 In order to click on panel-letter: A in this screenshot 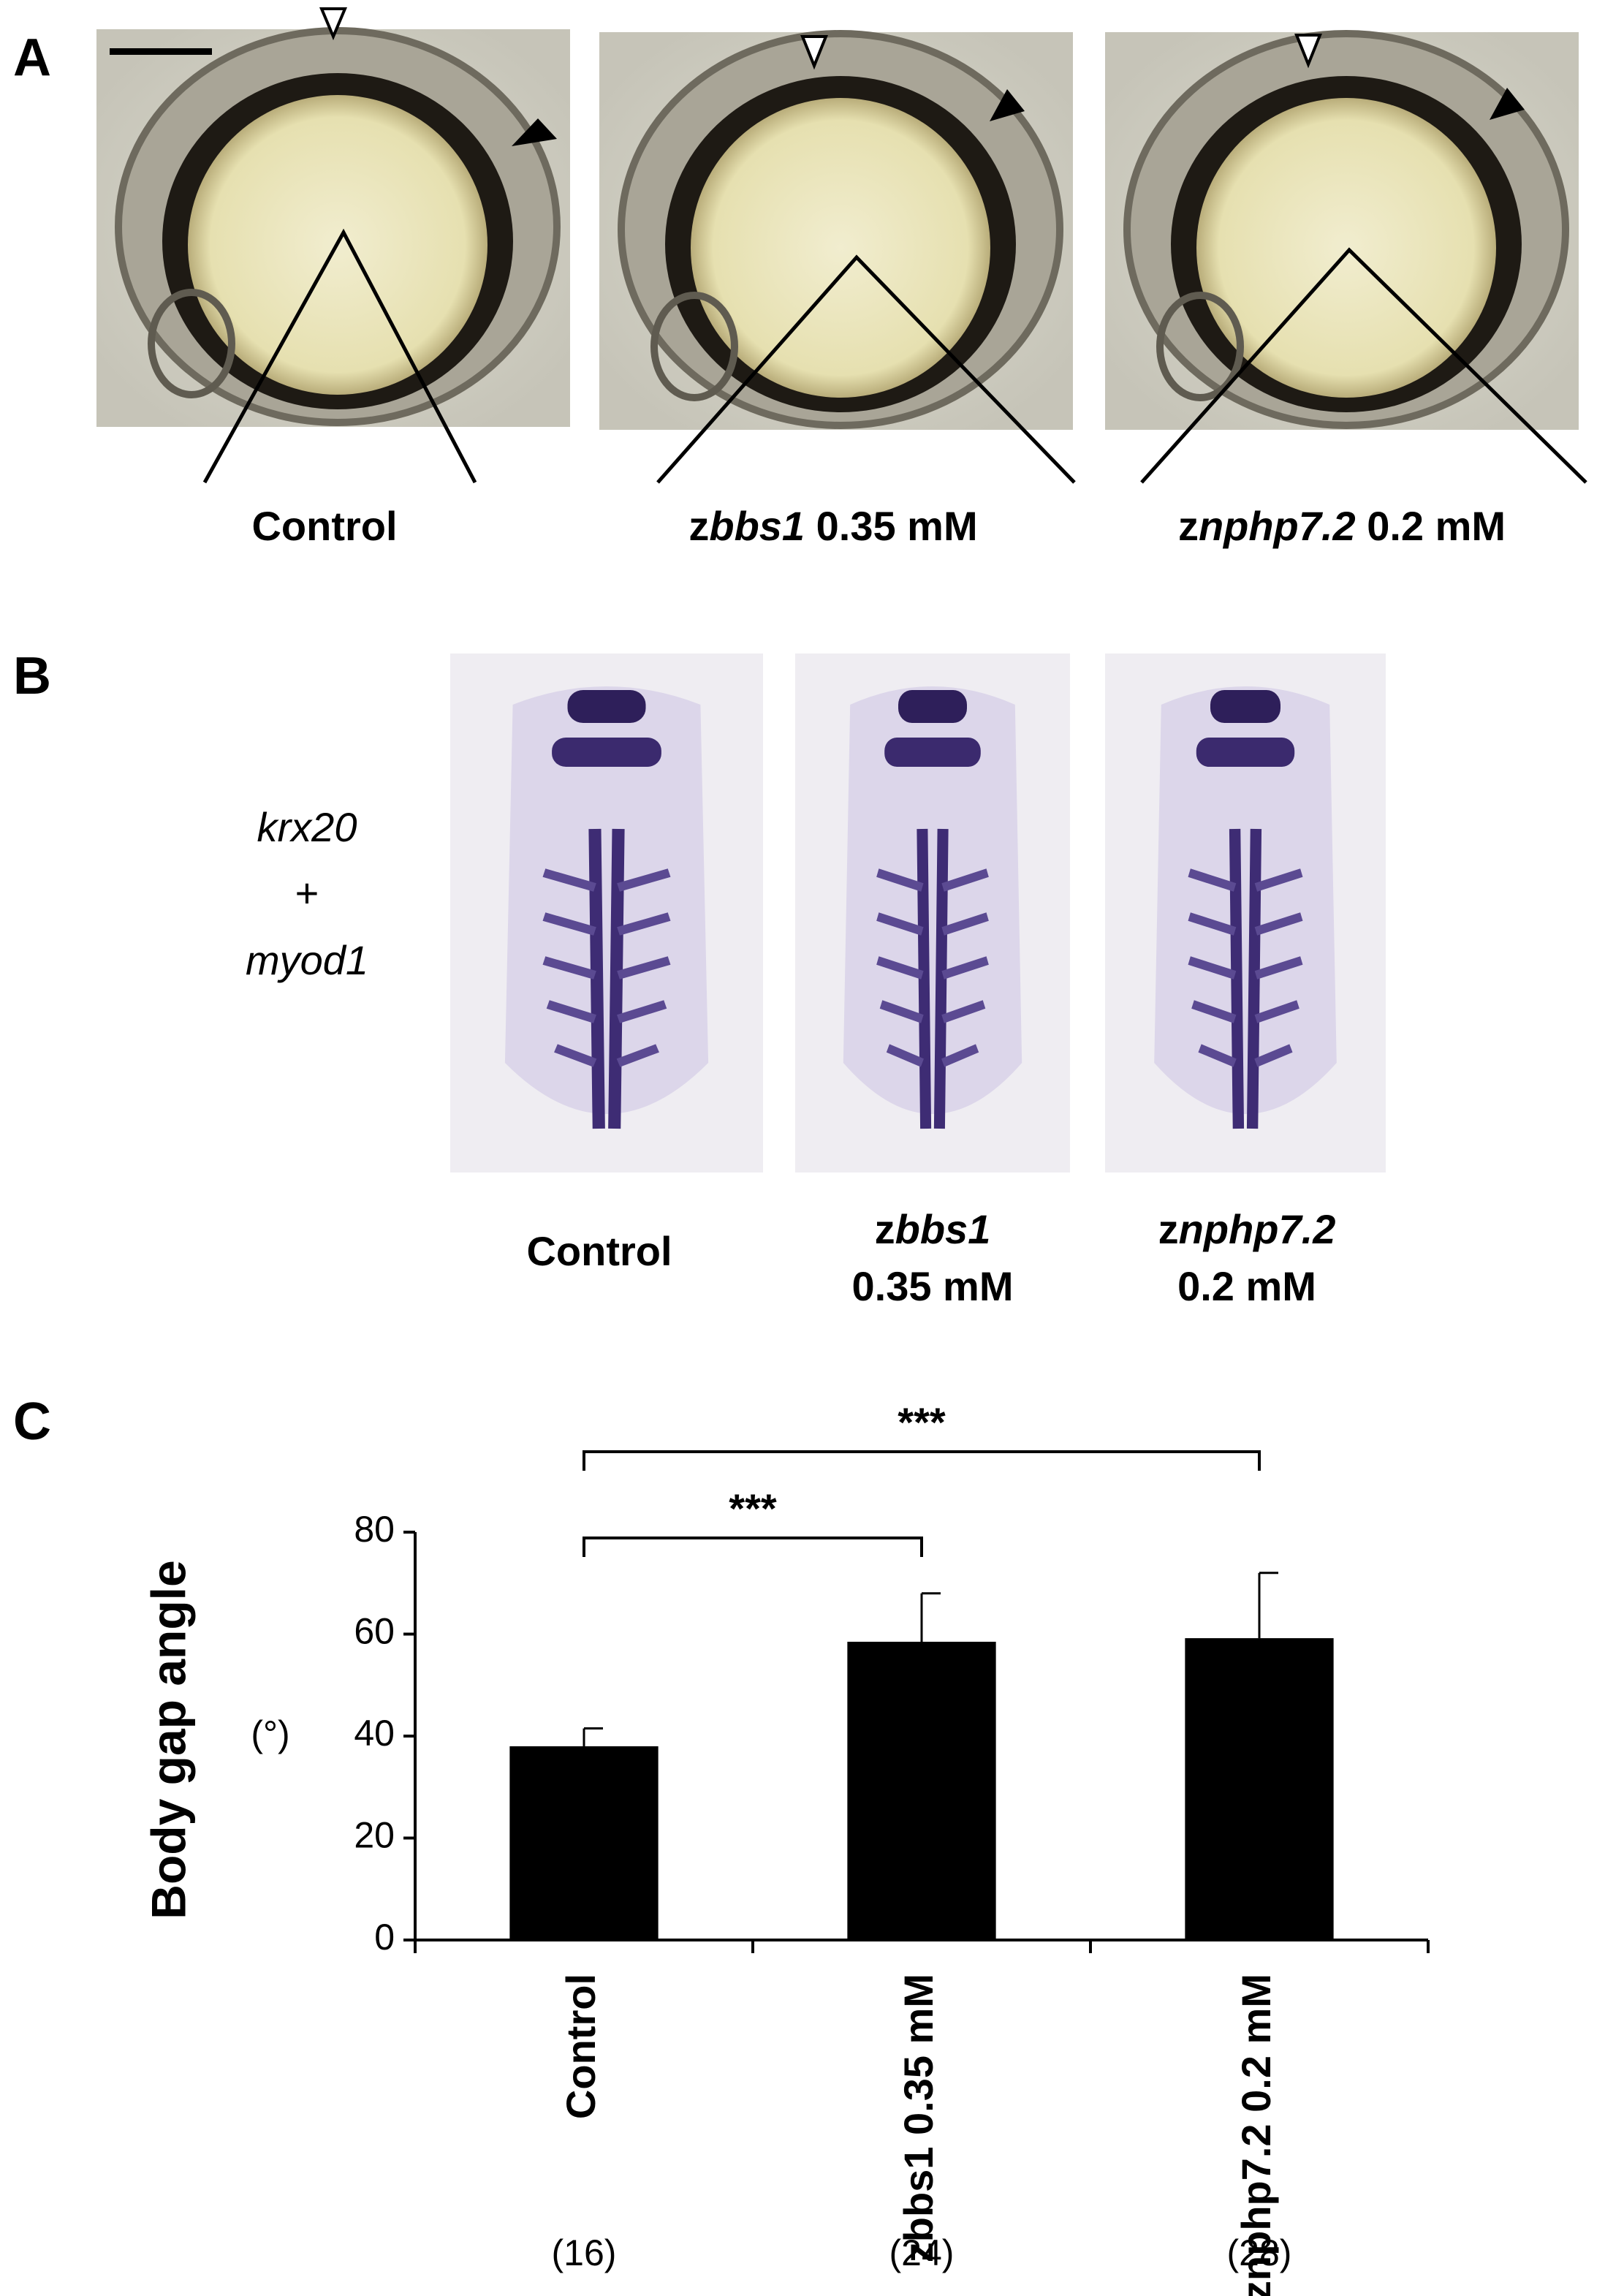, I will do `click(32, 58)`.